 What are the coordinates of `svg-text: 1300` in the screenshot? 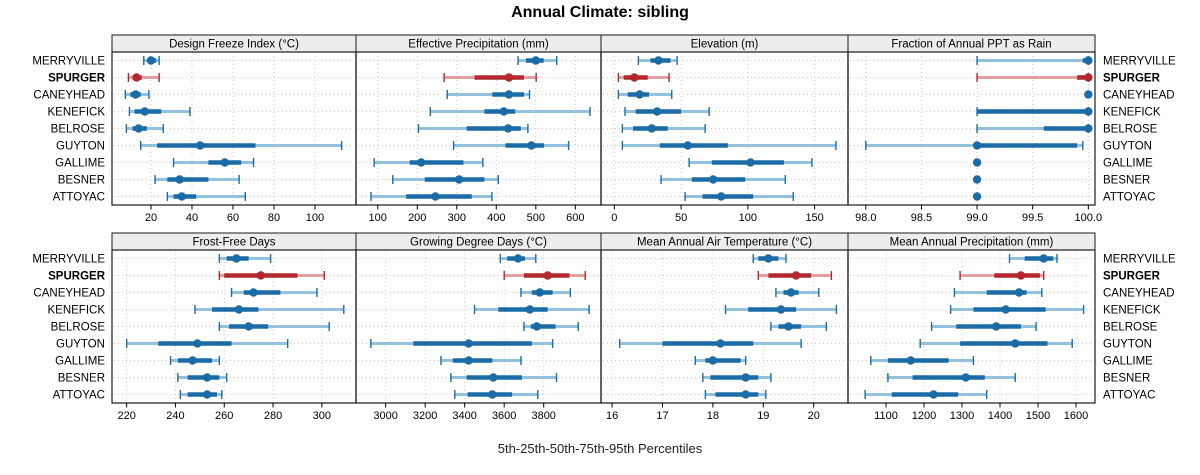 It's located at (962, 416).